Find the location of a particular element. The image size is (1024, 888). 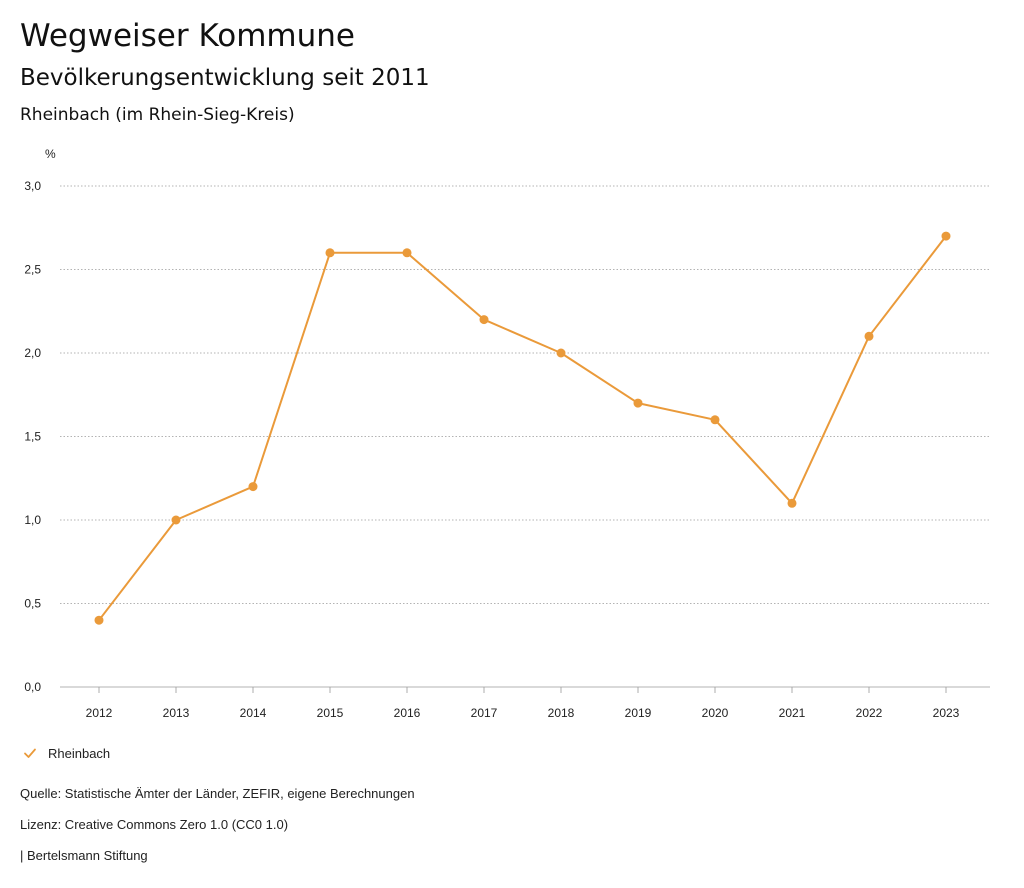

y-tick-label: 1,0 is located at coordinates (32, 520).